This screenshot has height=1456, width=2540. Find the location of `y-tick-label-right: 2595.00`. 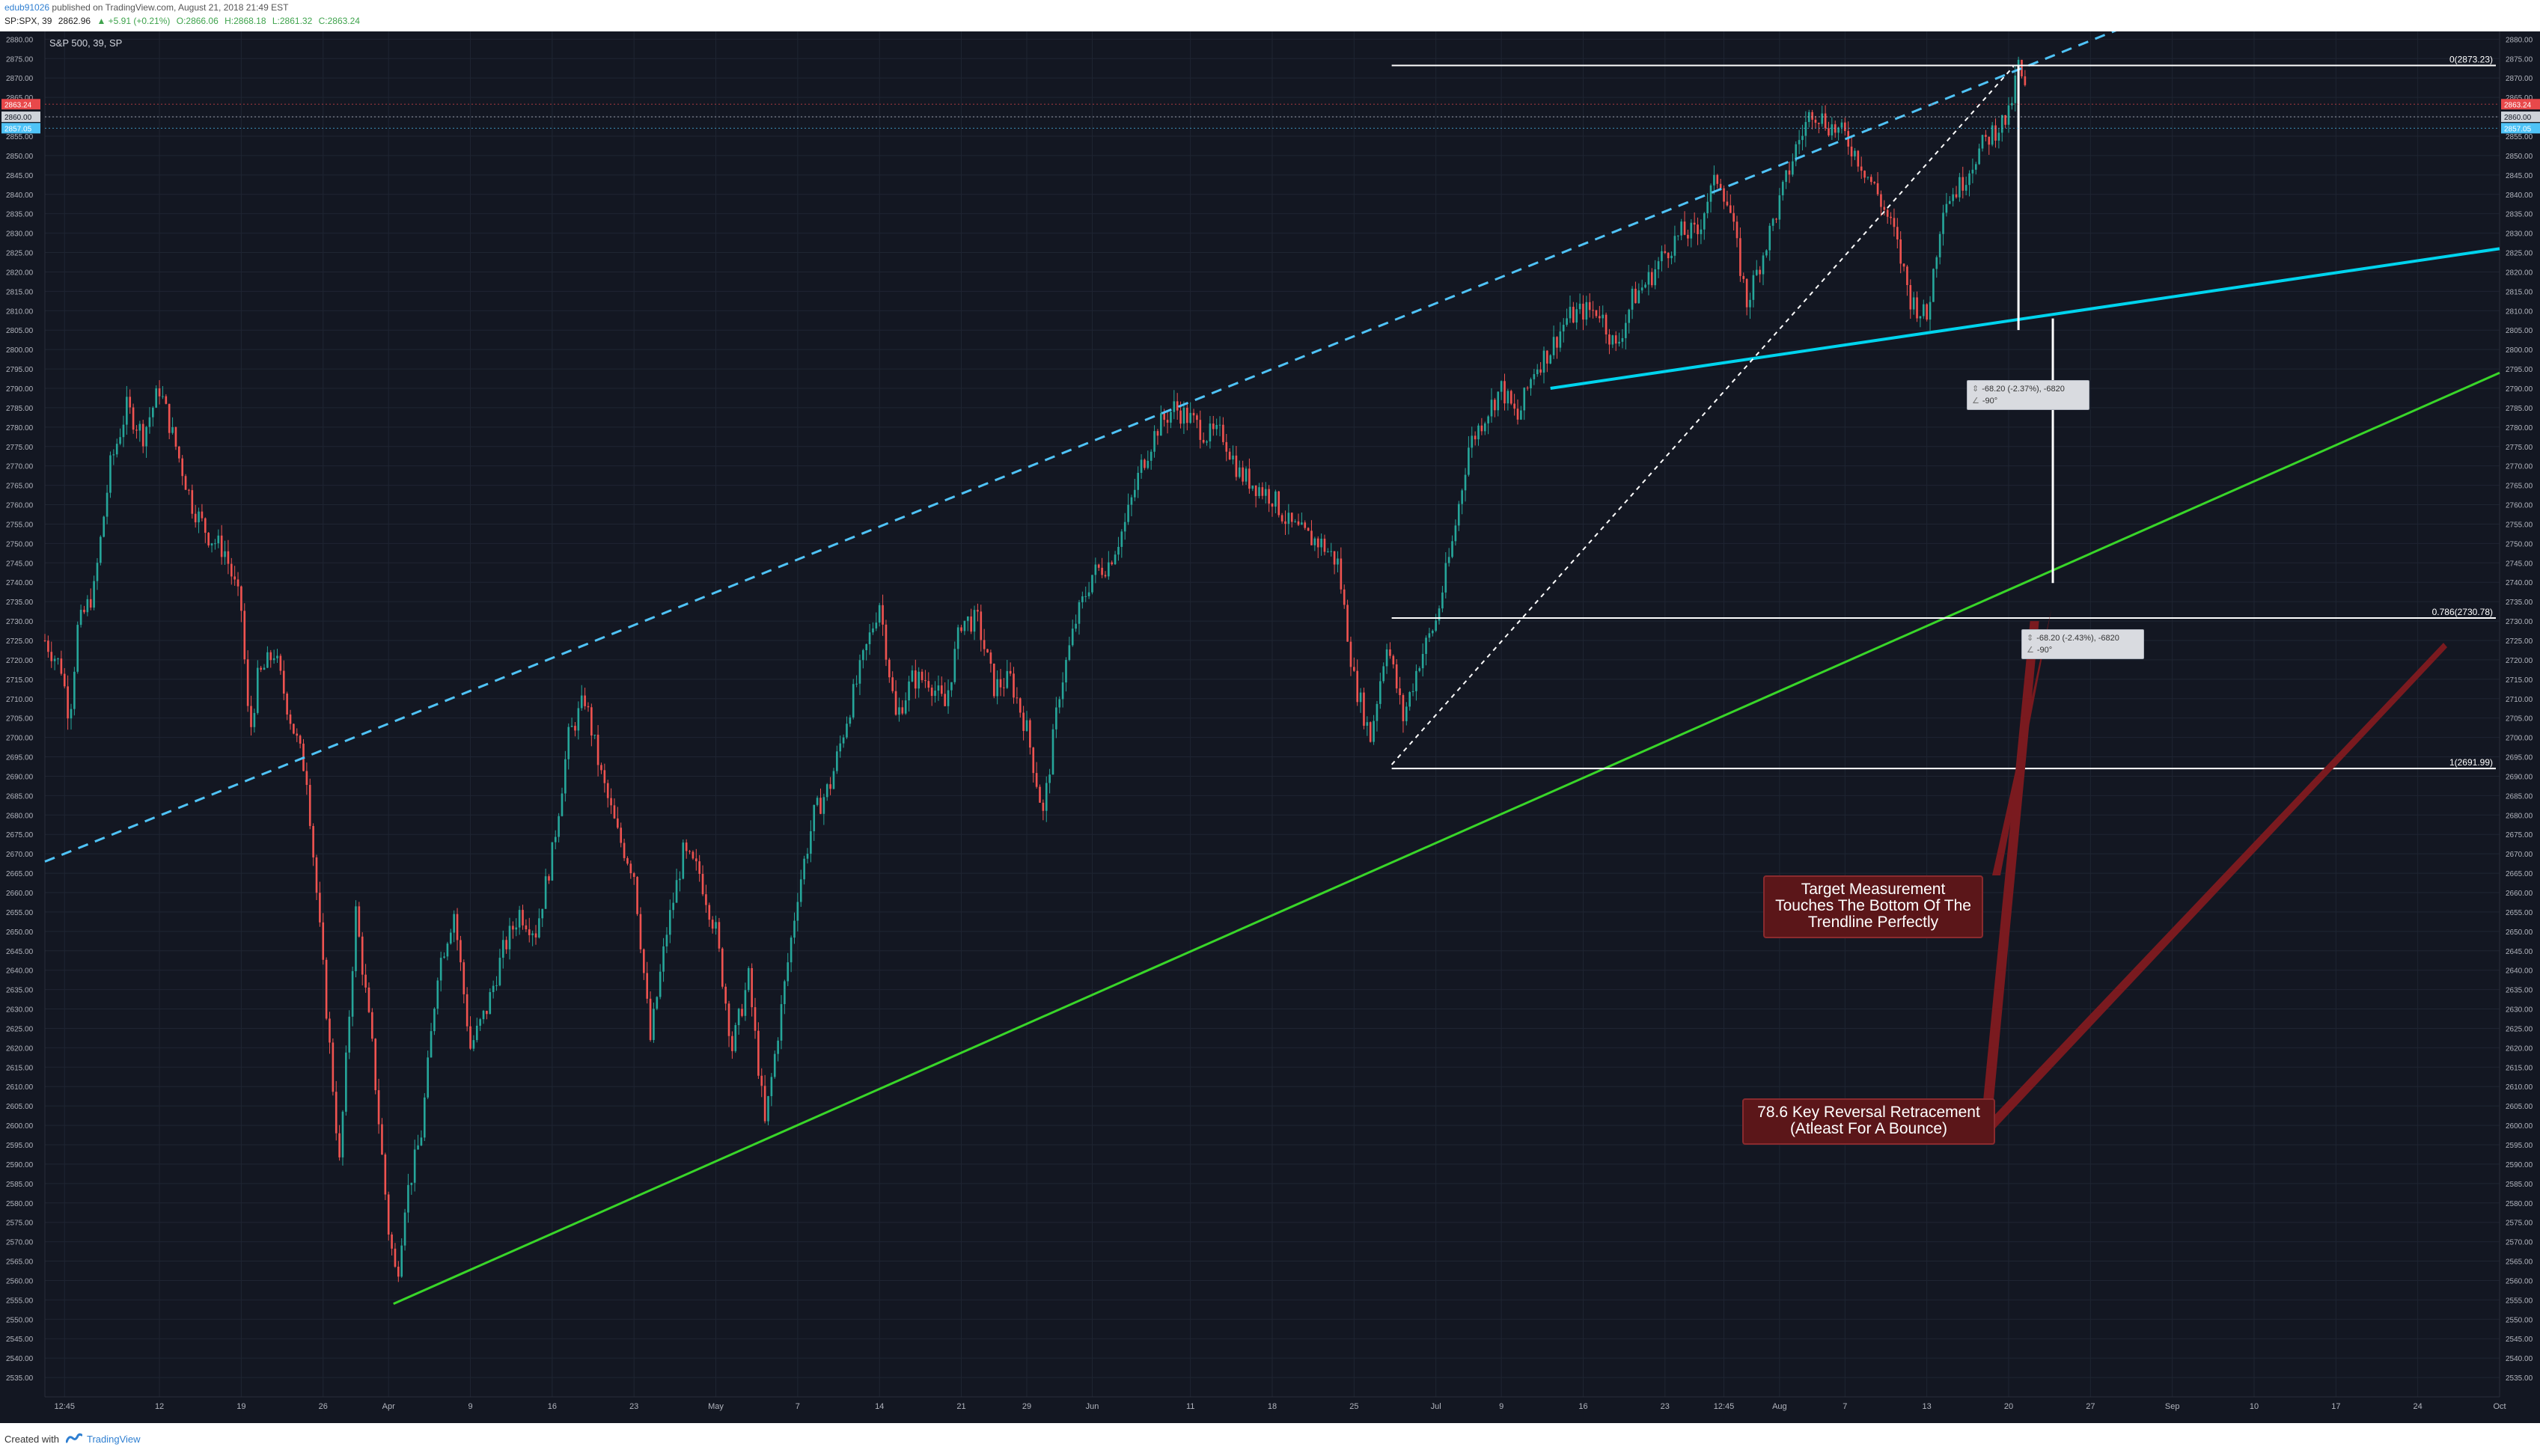

y-tick-label-right: 2595.00 is located at coordinates (2519, 1146).